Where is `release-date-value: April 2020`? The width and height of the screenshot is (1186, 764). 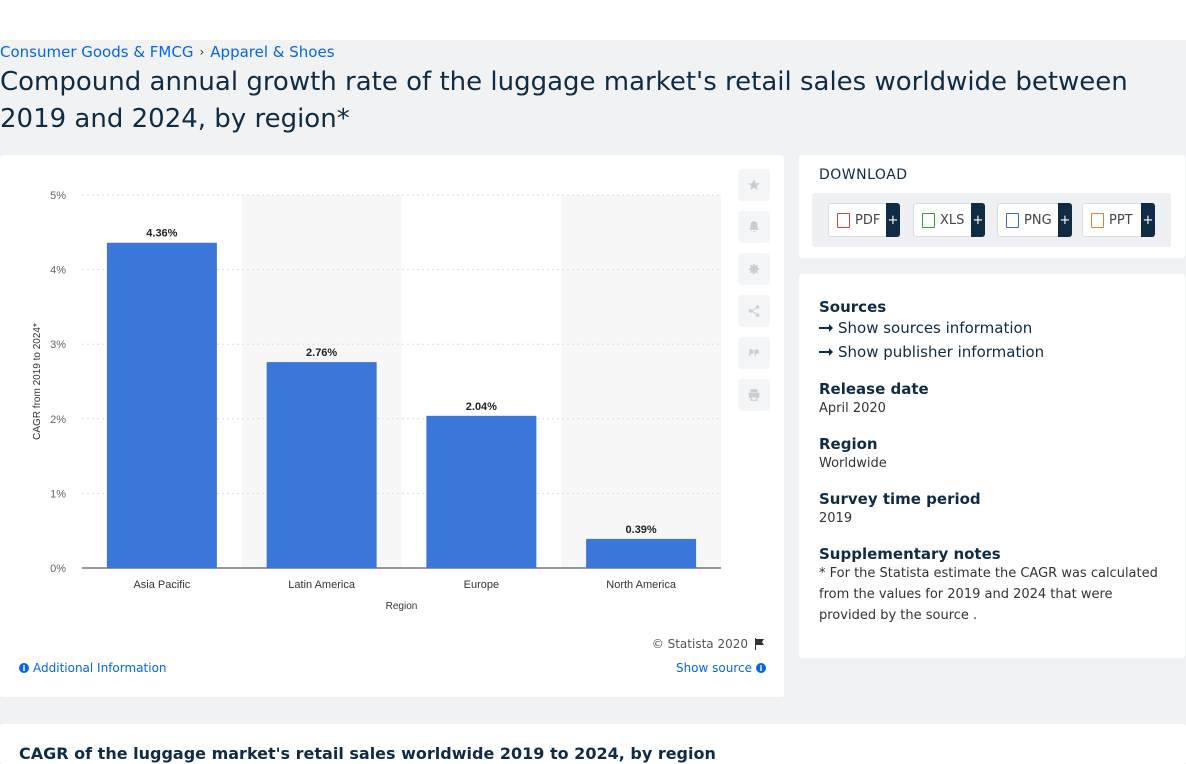
release-date-value: April 2020 is located at coordinates (852, 408).